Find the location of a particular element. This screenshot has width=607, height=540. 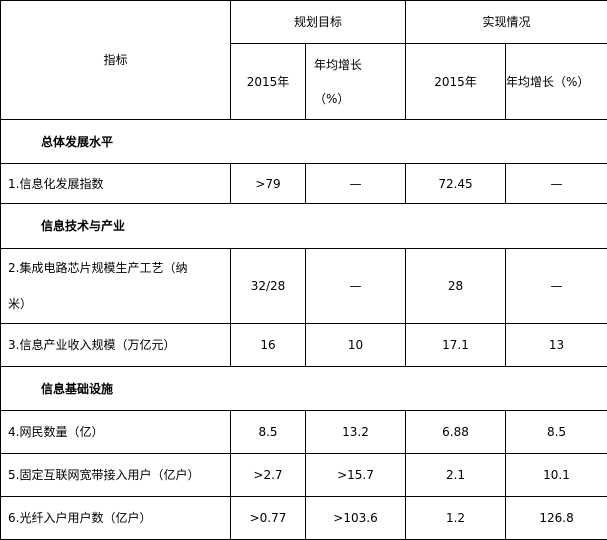

table-row: 3.信息产业收入规模（万亿元） 16 10 17.1 13 is located at coordinates (303, 345).